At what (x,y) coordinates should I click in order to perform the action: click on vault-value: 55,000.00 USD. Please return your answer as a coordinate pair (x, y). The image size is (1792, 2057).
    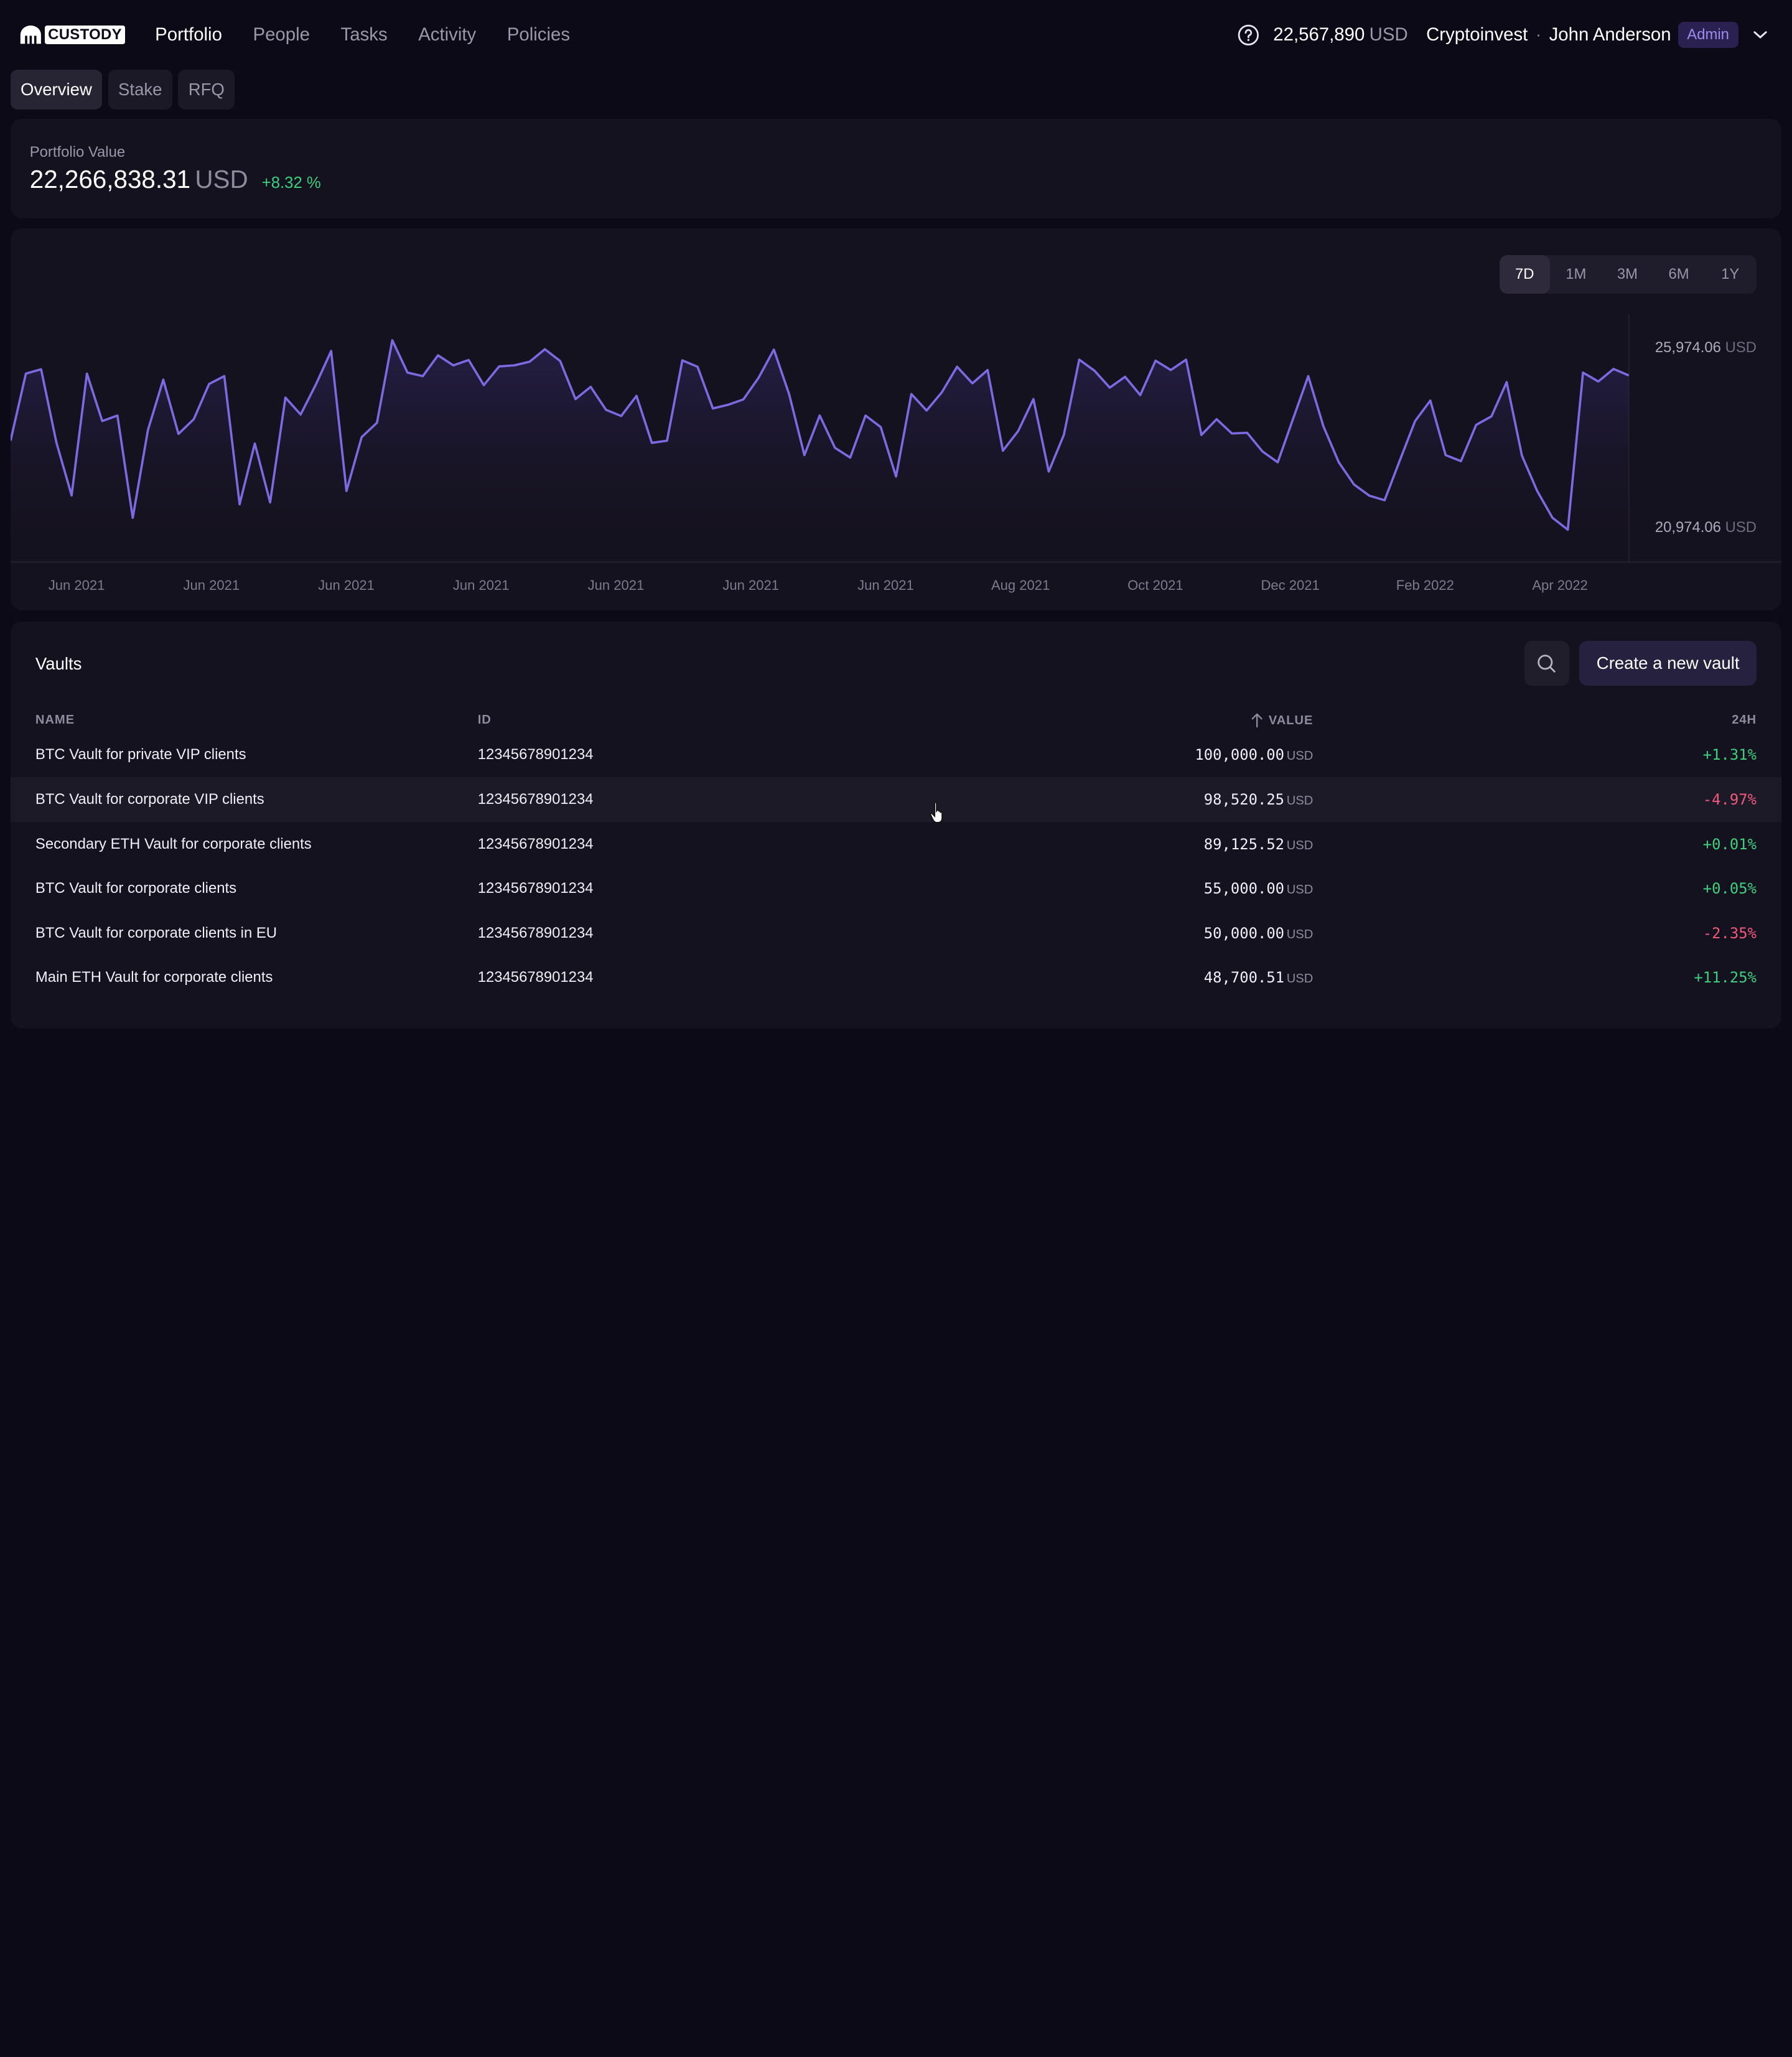
    Looking at the image, I should click on (1259, 888).